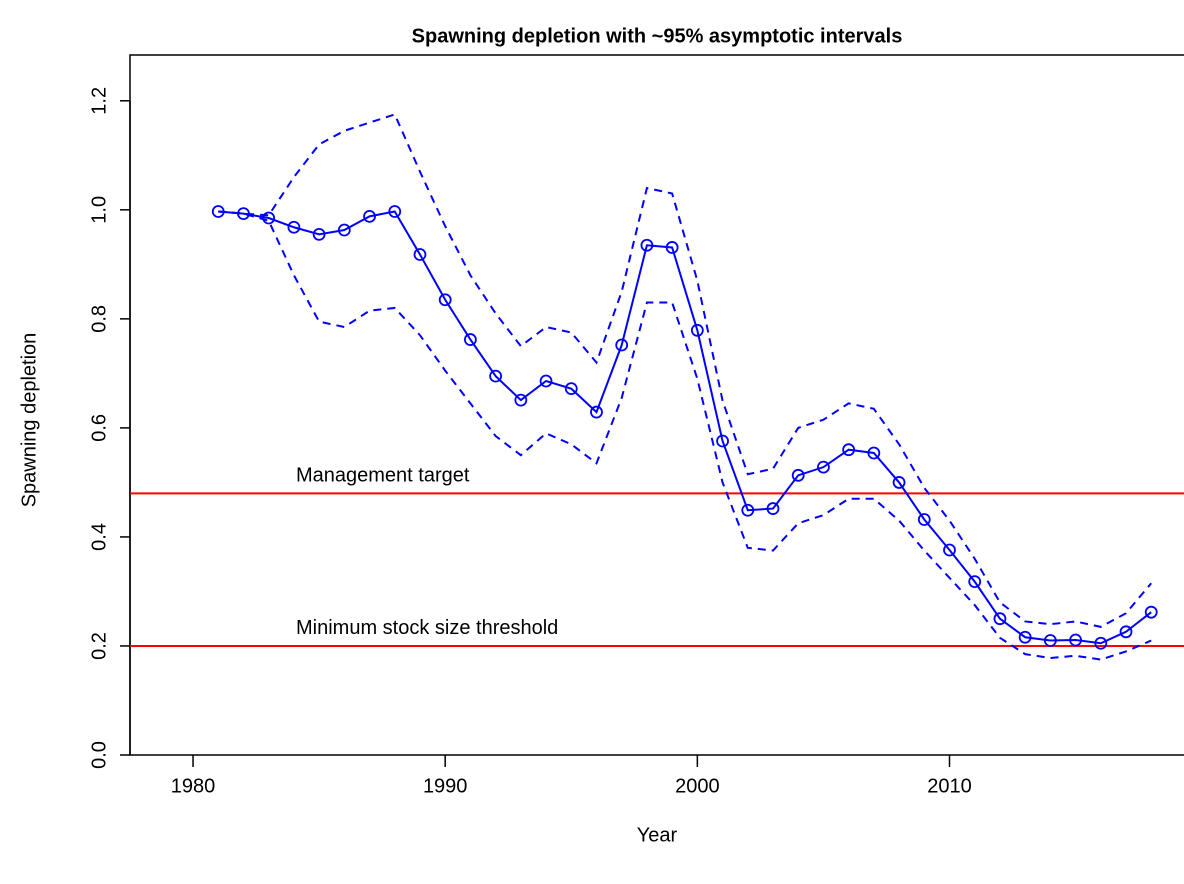  What do you see at coordinates (99, 537) in the screenshot?
I see `y-tick-label: 0.4` at bounding box center [99, 537].